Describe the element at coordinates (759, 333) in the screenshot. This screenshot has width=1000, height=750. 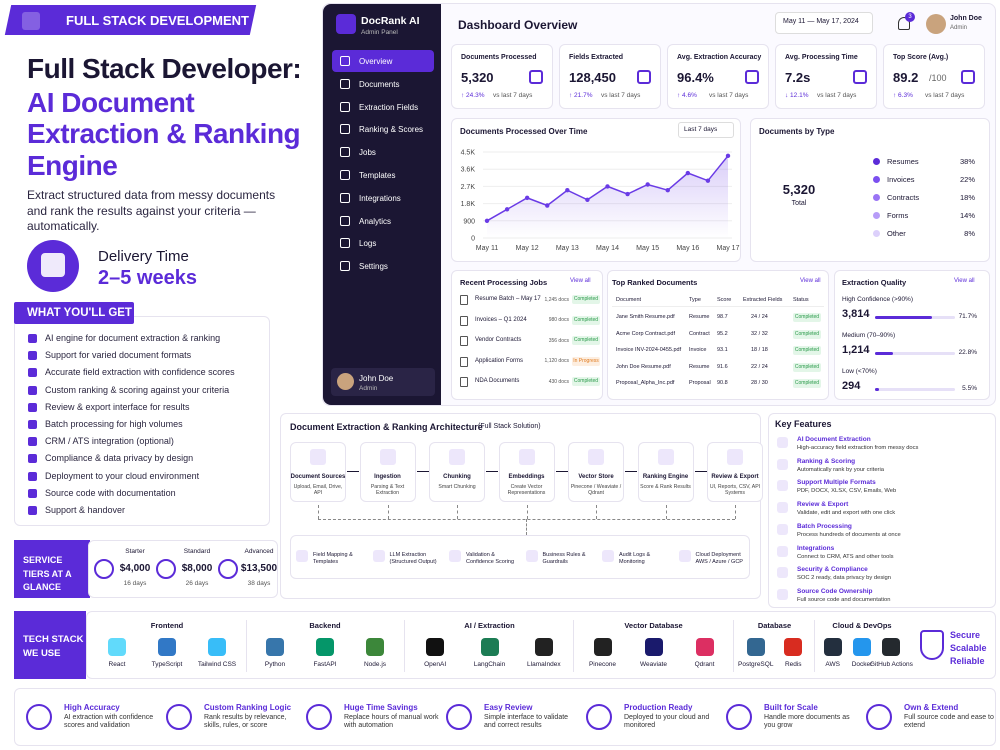
I see `cell: 32 / 32` at that location.